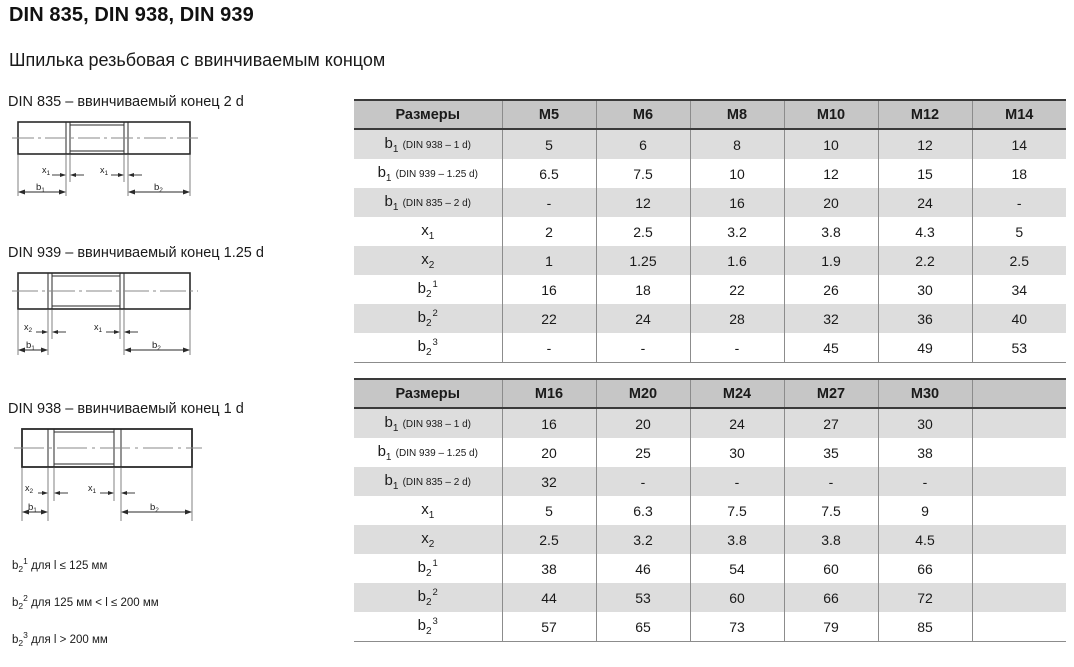 This screenshot has width=1074, height=667. What do you see at coordinates (1018, 231) in the screenshot?
I see `value-cell: 5` at bounding box center [1018, 231].